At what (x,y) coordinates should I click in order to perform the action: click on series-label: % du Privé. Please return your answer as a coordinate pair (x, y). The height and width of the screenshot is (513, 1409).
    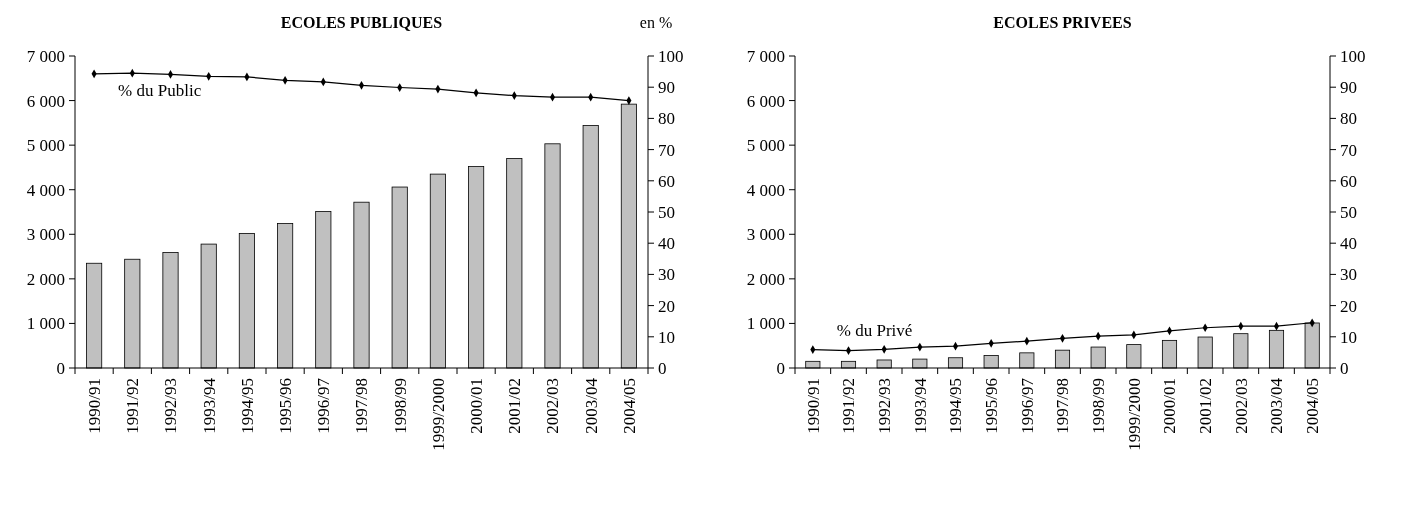
    Looking at the image, I should click on (874, 330).